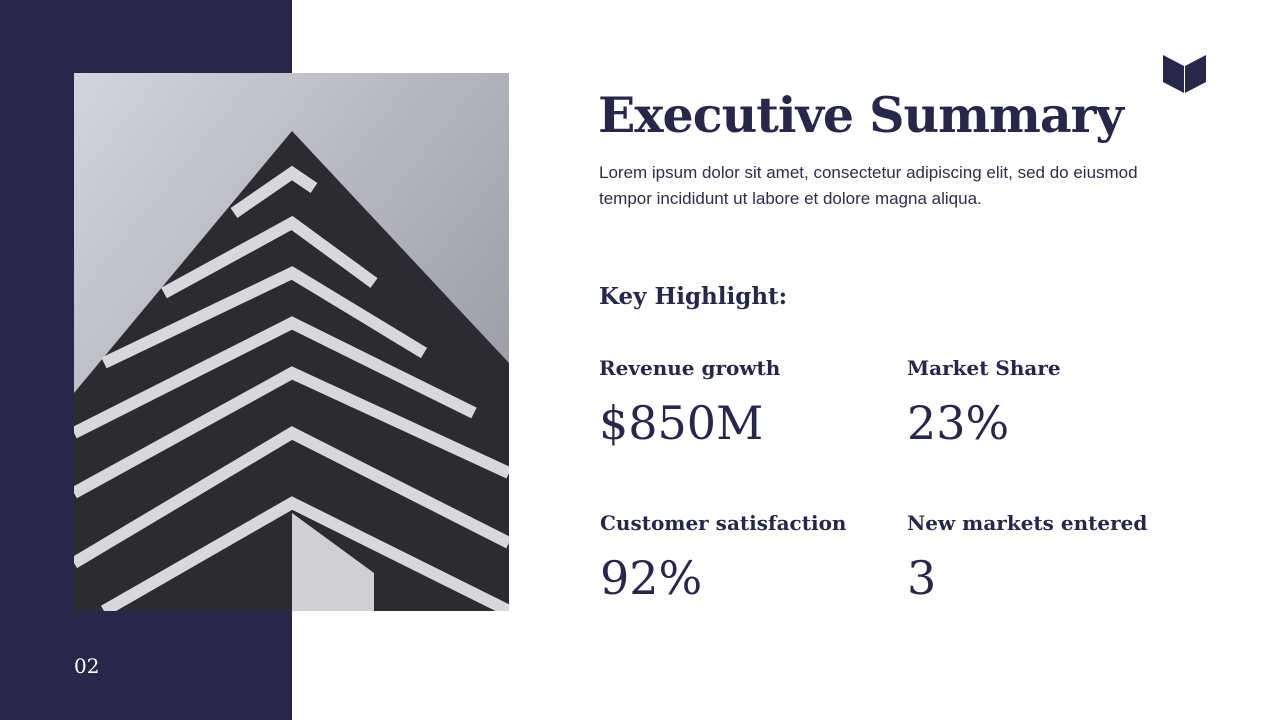 This screenshot has width=1280, height=720. I want to click on stat-value: 92%, so click(651, 578).